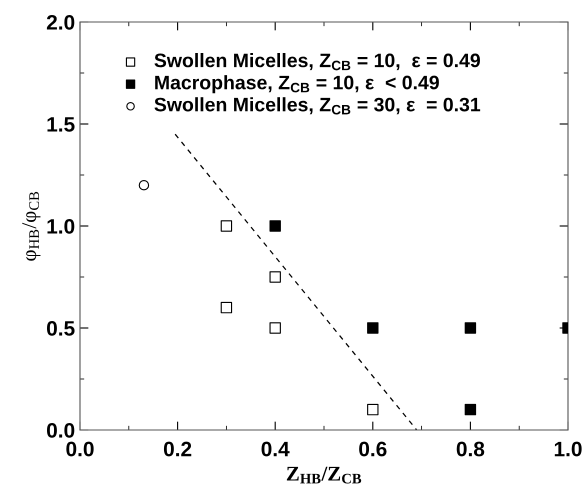 The image size is (584, 487). I want to click on x-tick-label: 0.4, so click(276, 449).